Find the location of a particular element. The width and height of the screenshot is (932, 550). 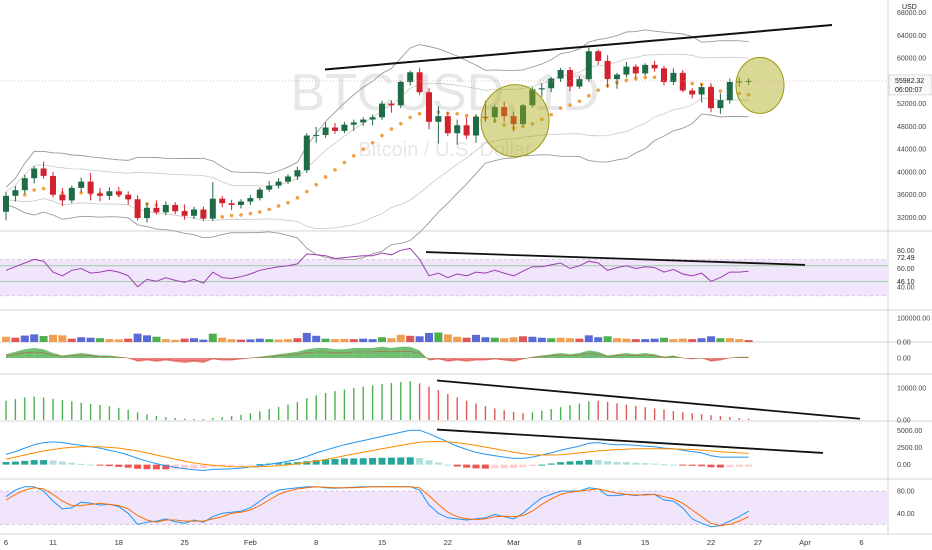

macd-line is located at coordinates (377, 450).